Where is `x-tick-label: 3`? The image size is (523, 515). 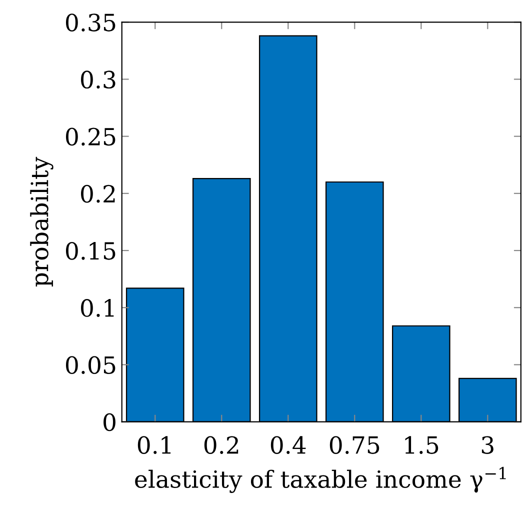 x-tick-label: 3 is located at coordinates (488, 445).